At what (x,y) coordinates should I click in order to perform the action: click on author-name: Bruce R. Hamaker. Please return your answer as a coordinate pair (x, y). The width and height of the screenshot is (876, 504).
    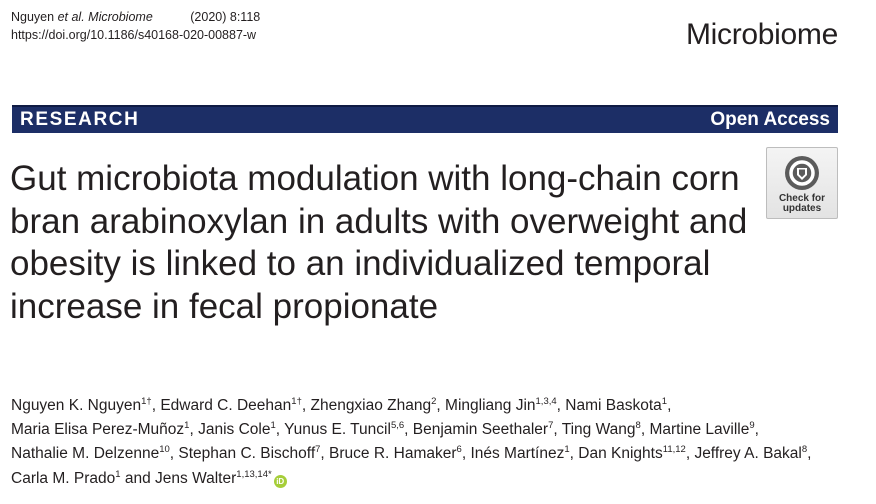
    Looking at the image, I should click on (393, 454).